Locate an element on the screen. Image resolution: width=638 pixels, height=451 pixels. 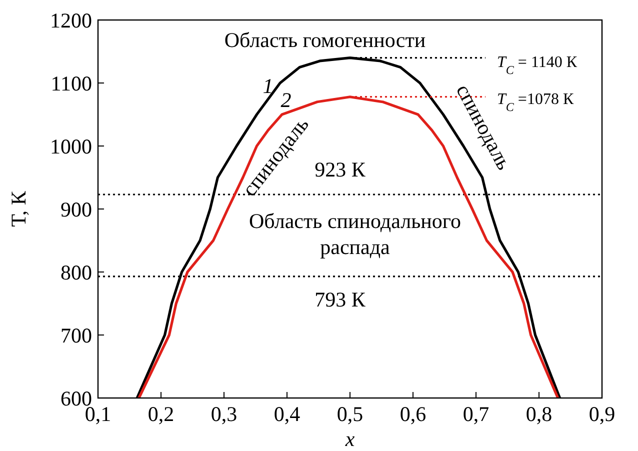
y-axis-title: T, К is located at coordinates (18, 208).